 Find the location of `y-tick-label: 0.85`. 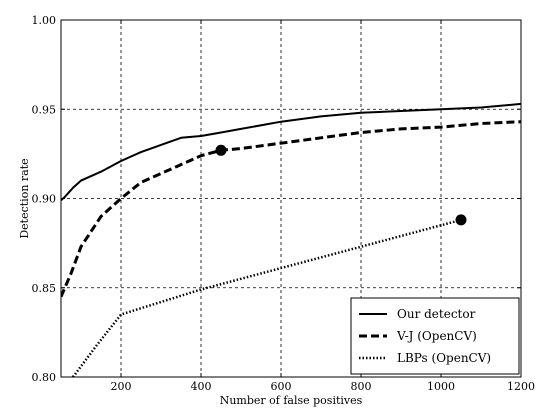

y-tick-label: 0.85 is located at coordinates (44, 288).